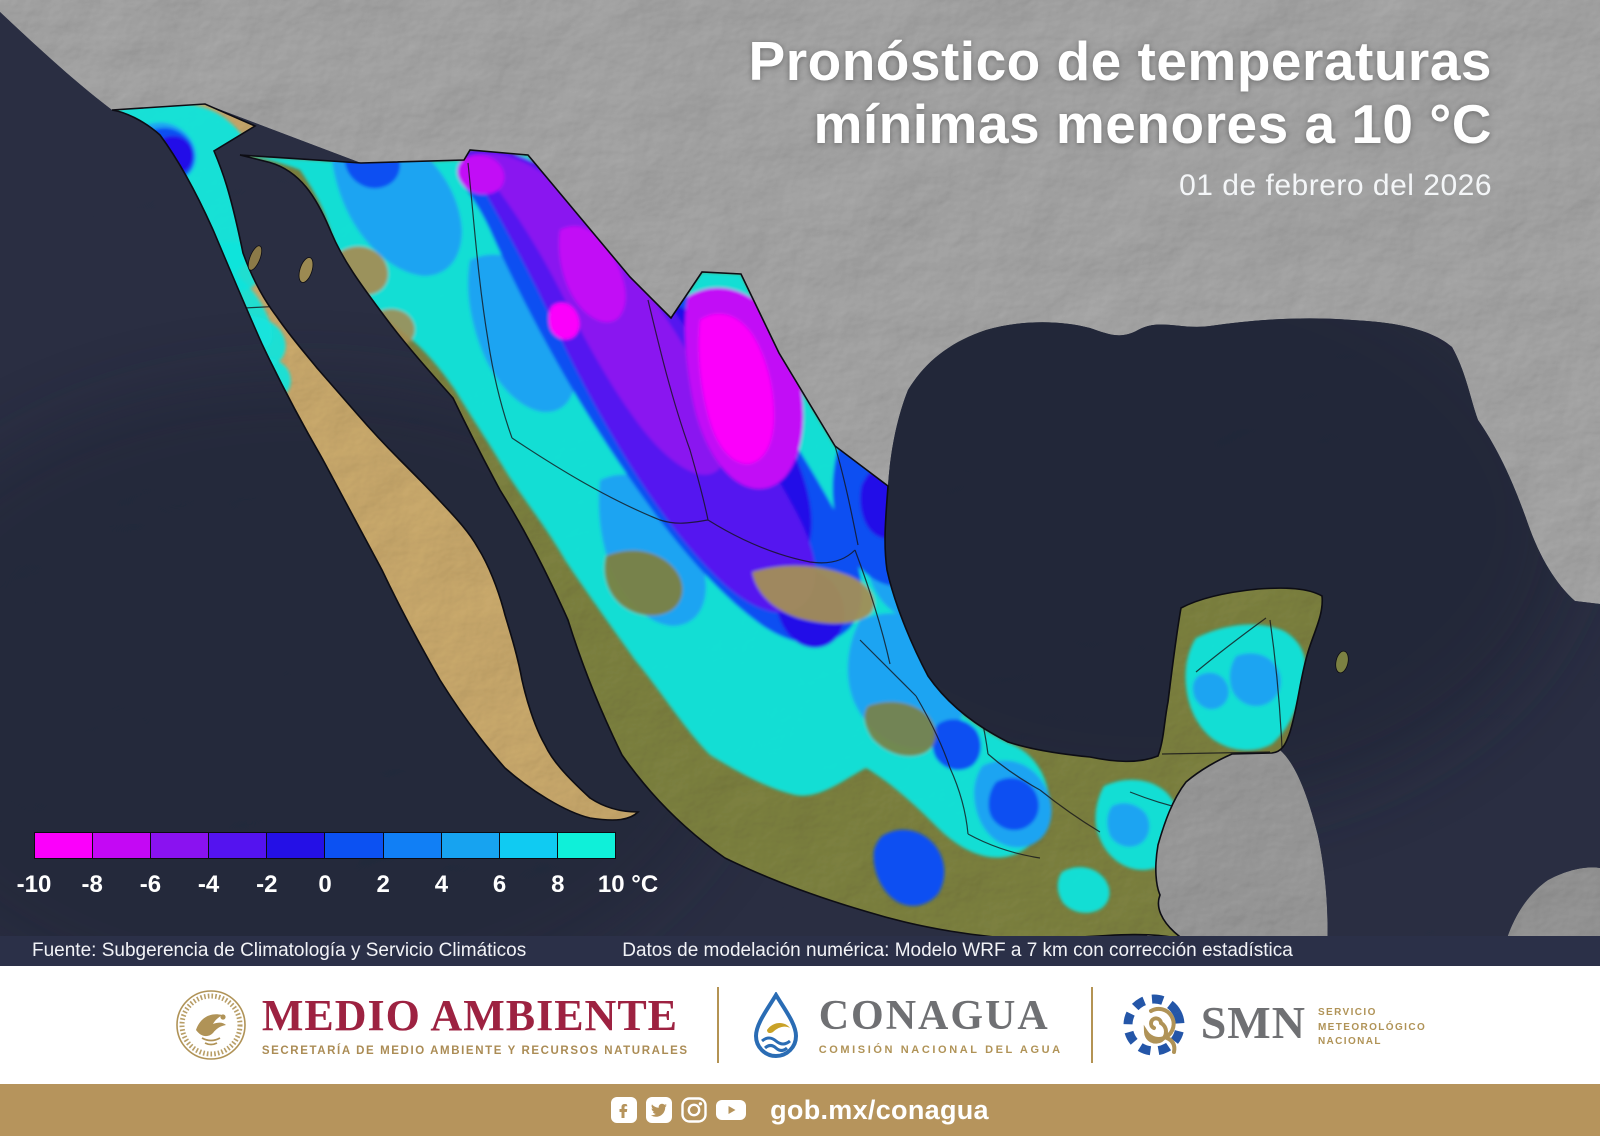 This screenshot has height=1136, width=1600. Describe the element at coordinates (211, 1025) in the screenshot. I see `mexico-eagle-seal-icon` at that location.